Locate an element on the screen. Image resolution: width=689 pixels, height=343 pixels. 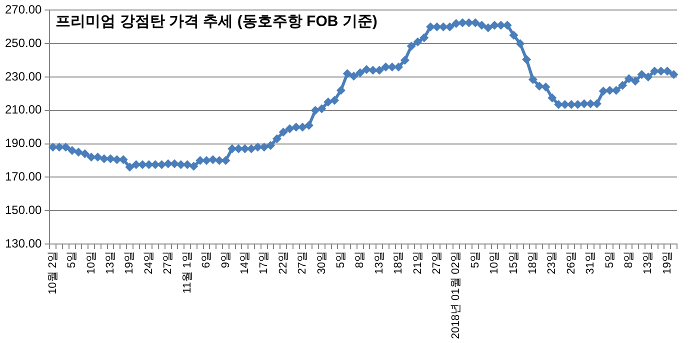
y-tick-label: 250.00 is located at coordinates (23, 43).